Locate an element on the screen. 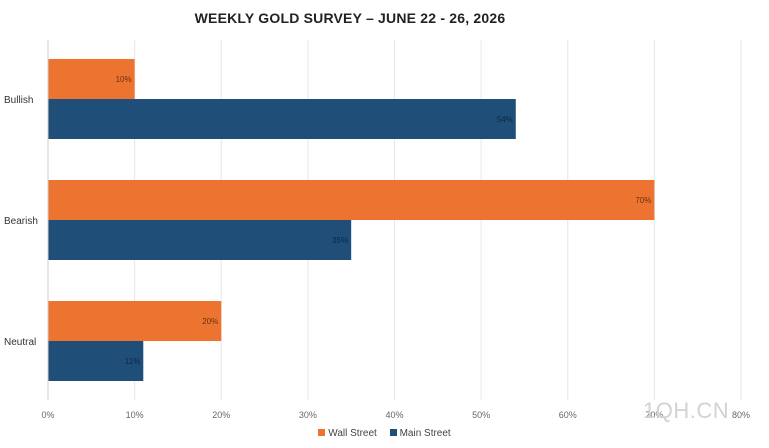 This screenshot has width=769, height=448. x-tick-label: 40% is located at coordinates (394, 415).